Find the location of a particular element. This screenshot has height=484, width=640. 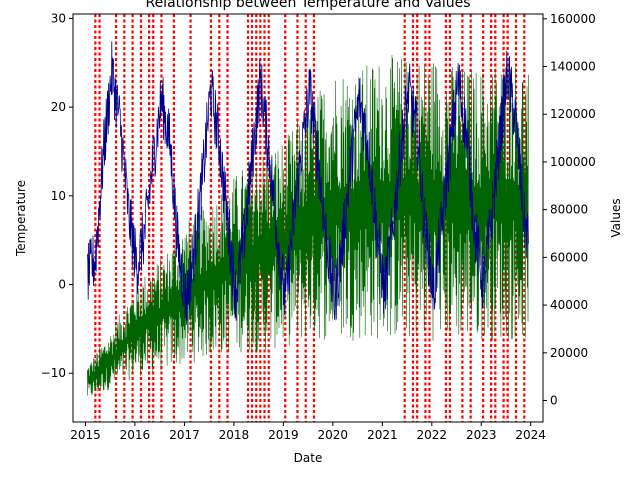

y-right-tick-label-80000: 80000 is located at coordinates (569, 210).